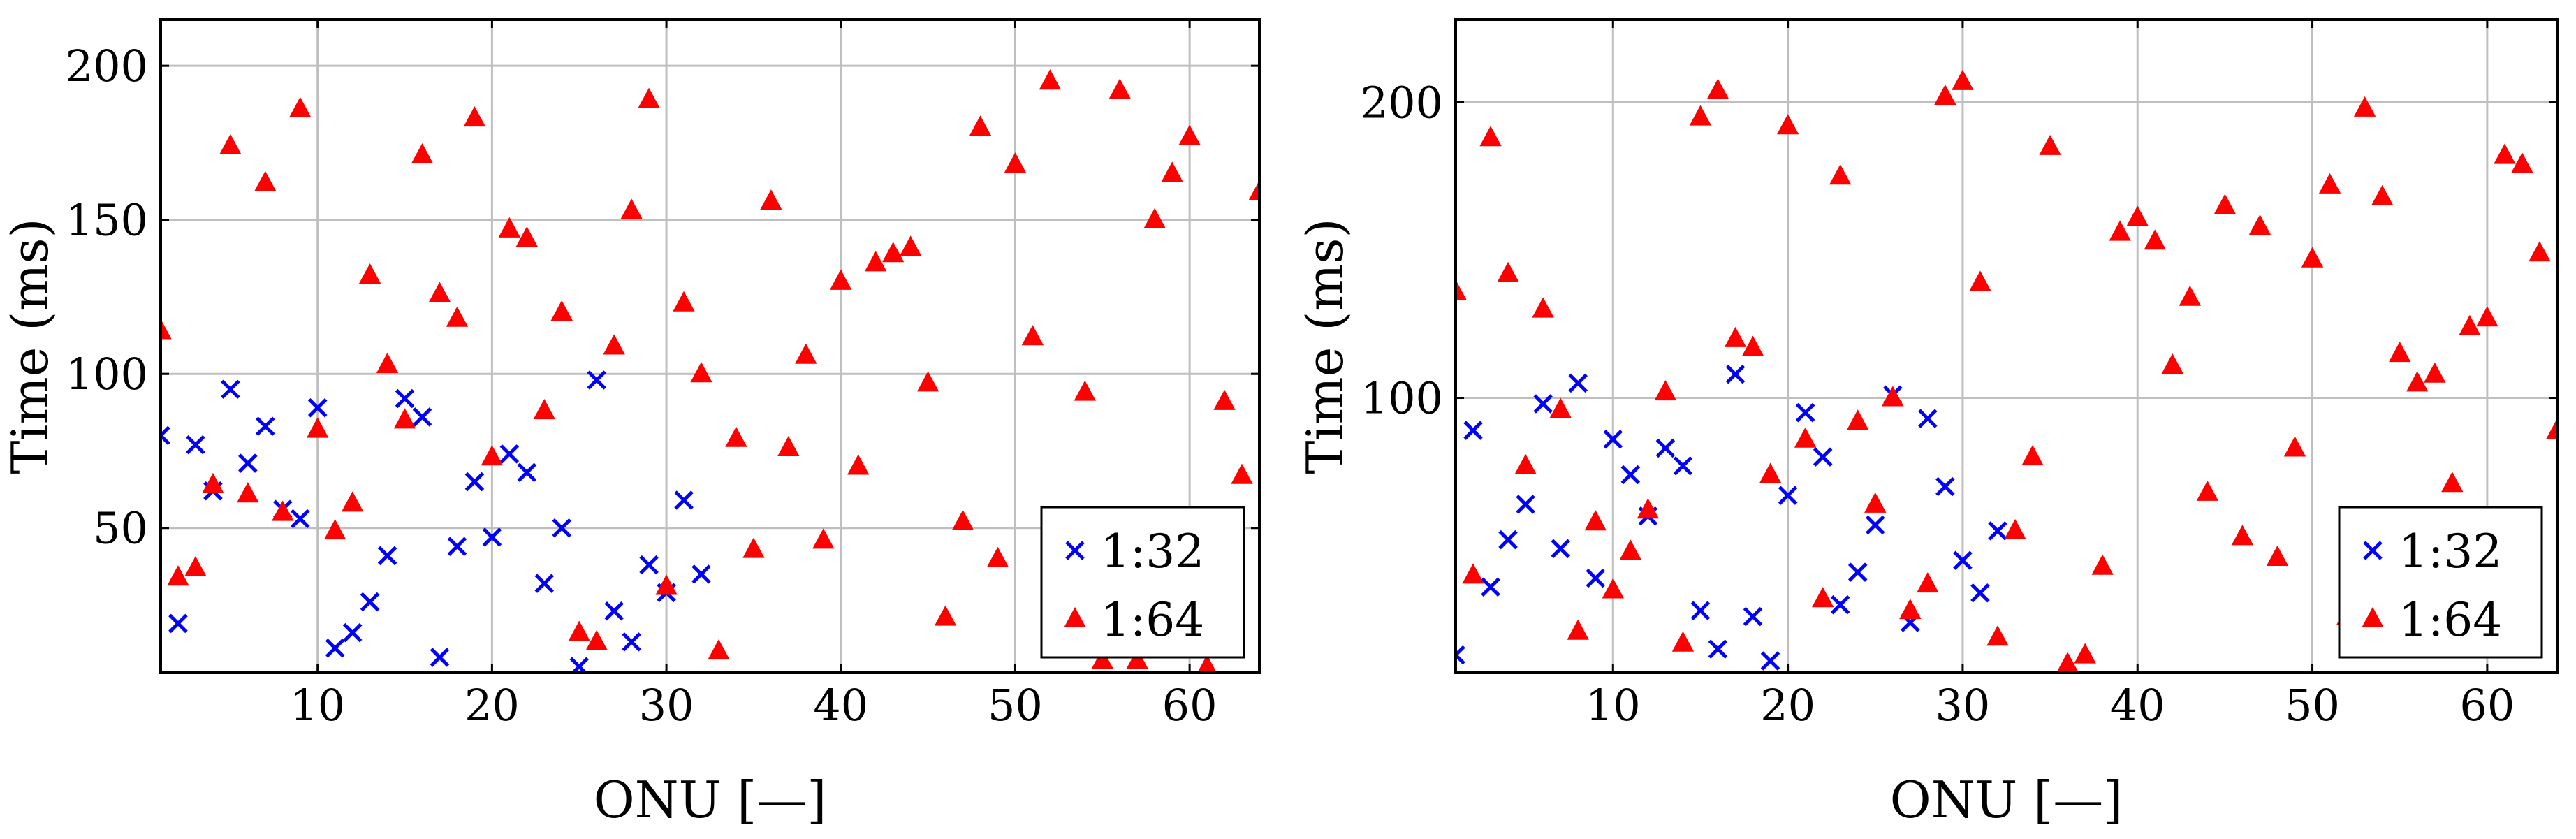 This screenshot has width=2576, height=839. Describe the element at coordinates (1402, 398) in the screenshot. I see `y-tick-label: 100` at that location.